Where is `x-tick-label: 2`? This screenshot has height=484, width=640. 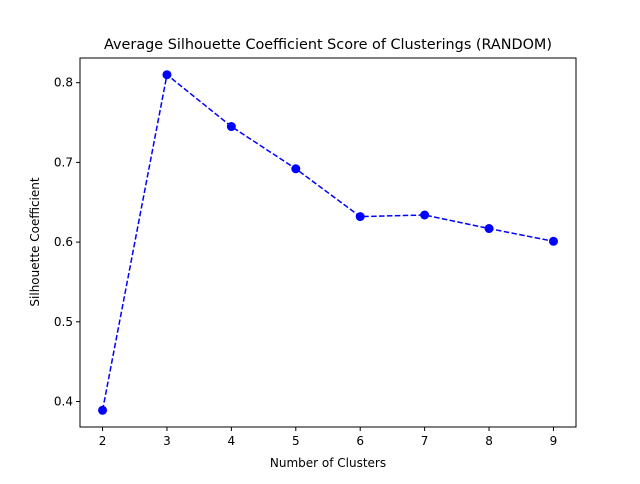
x-tick-label: 2 is located at coordinates (103, 441).